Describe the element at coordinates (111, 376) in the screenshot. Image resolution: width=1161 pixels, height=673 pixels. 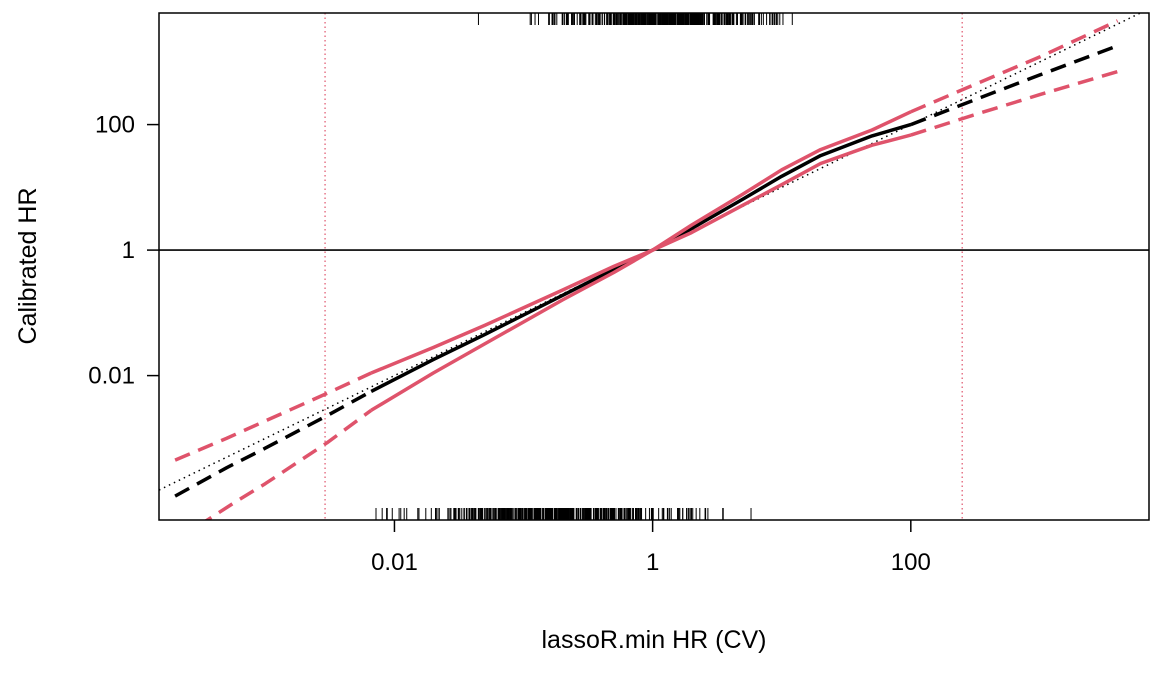
I see `y-tick-label: 0.01` at that location.